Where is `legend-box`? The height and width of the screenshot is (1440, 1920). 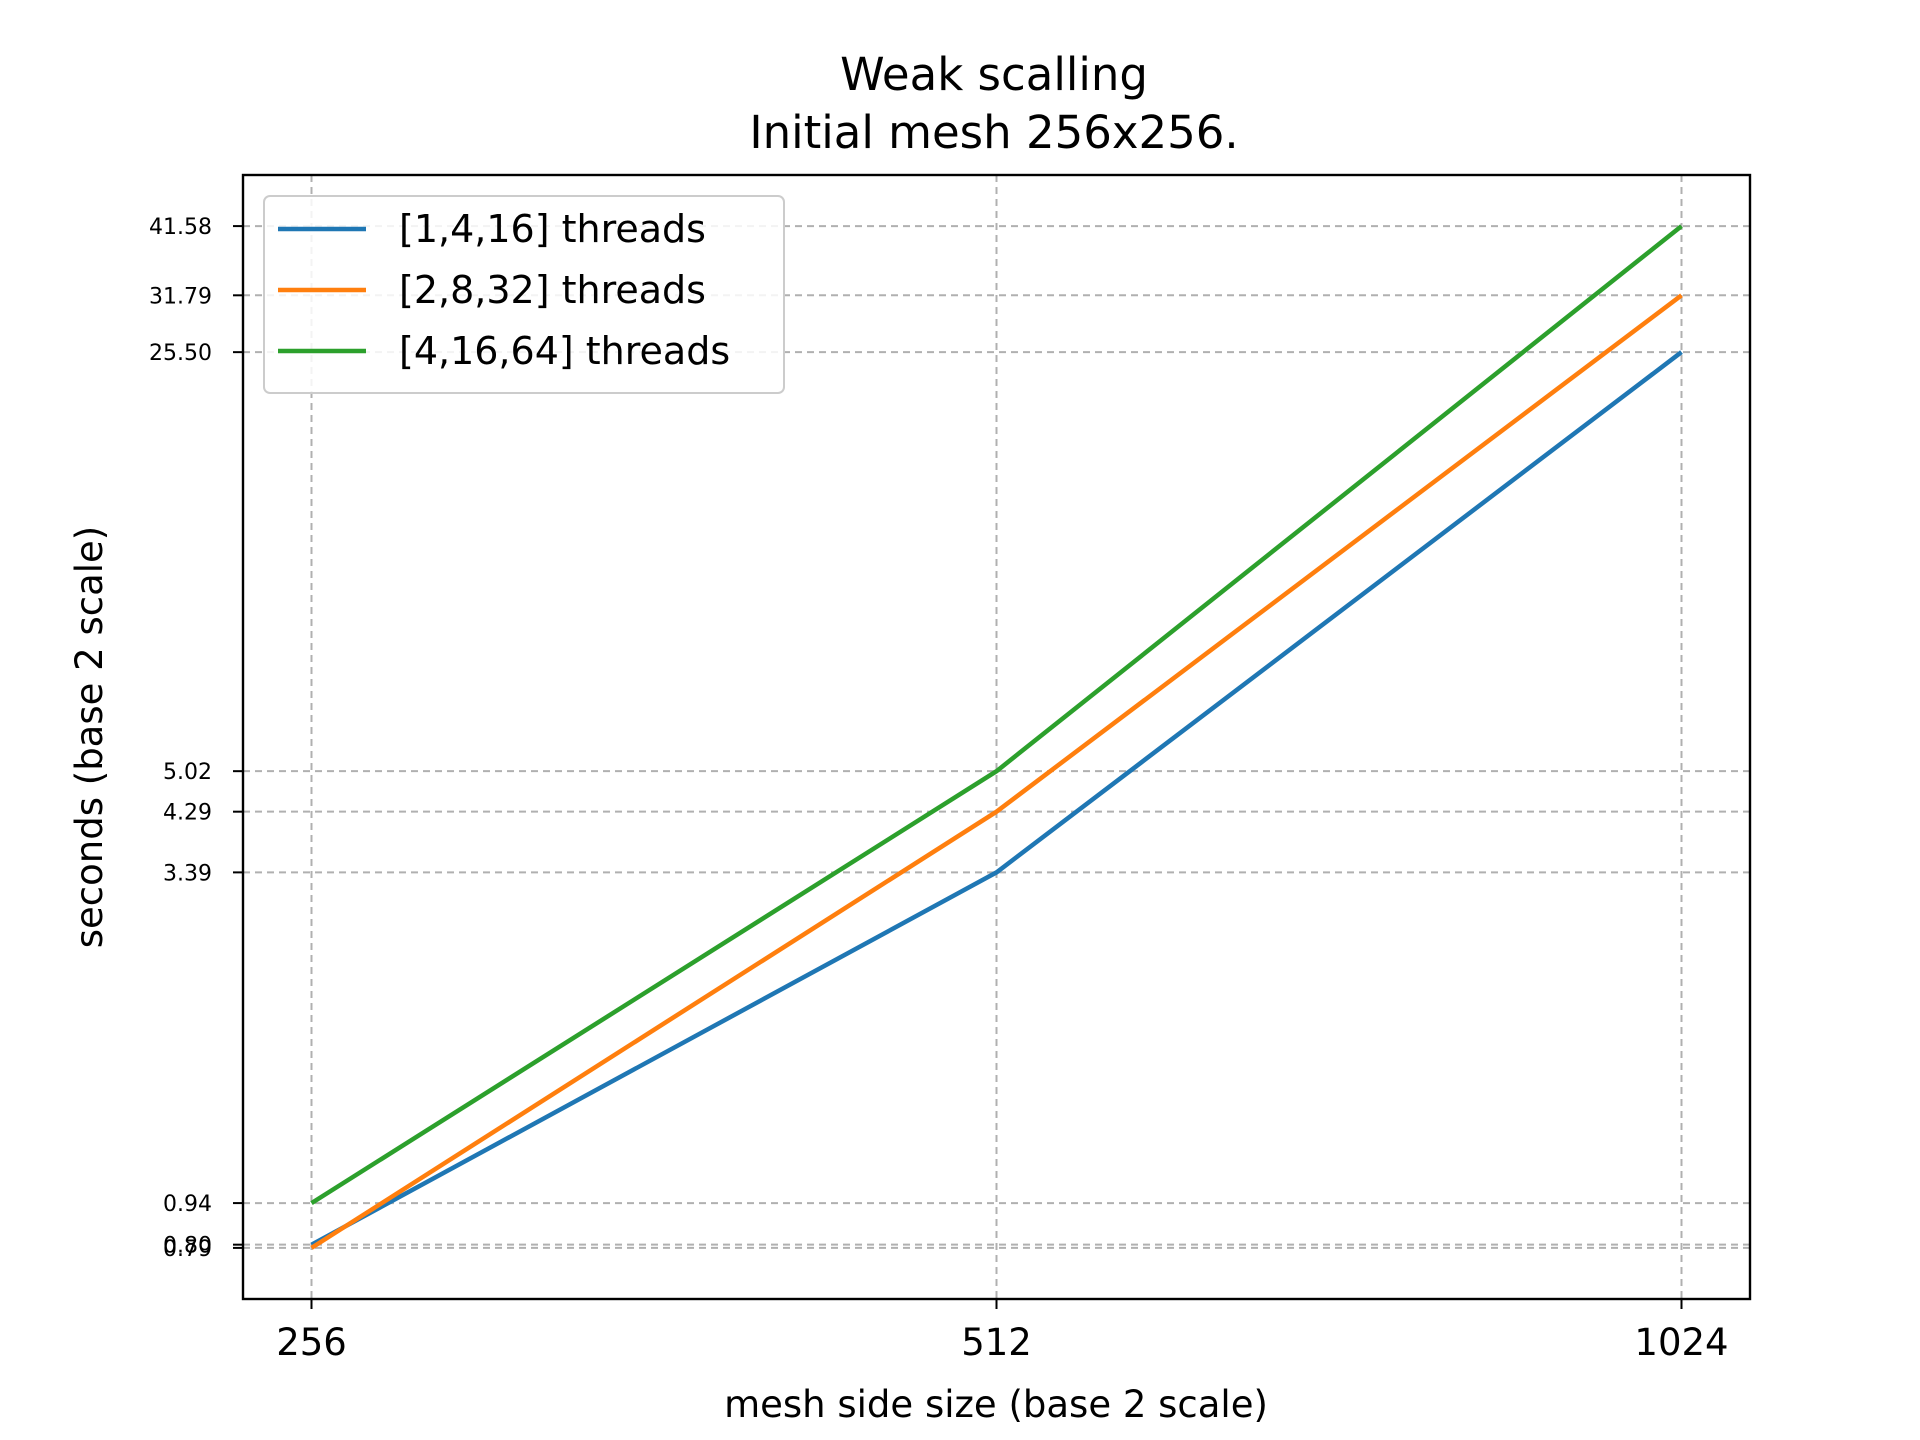
legend-box is located at coordinates (524, 294).